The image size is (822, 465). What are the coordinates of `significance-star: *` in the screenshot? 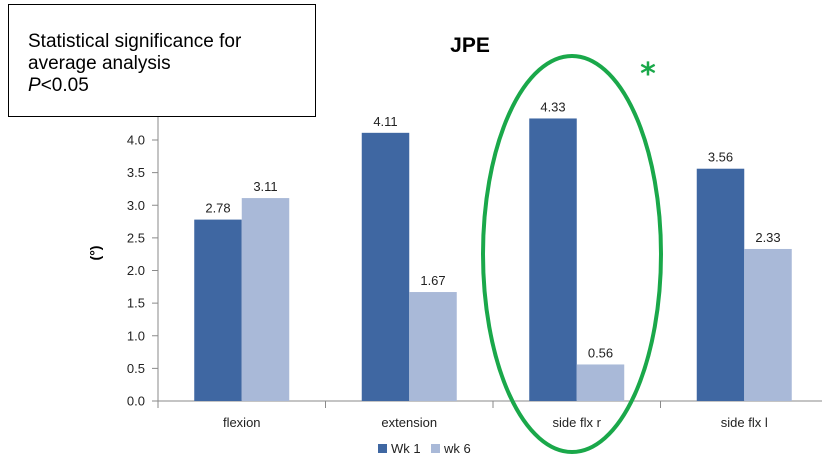 It's located at (648, 74).